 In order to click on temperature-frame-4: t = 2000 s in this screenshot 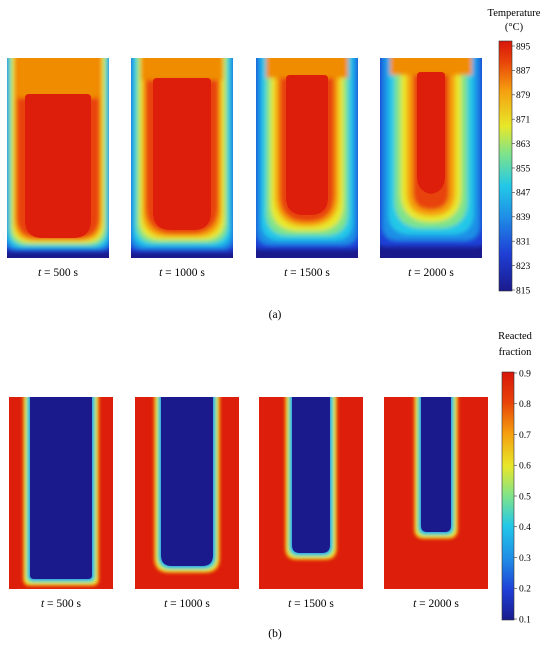, I will do `click(431, 168)`.